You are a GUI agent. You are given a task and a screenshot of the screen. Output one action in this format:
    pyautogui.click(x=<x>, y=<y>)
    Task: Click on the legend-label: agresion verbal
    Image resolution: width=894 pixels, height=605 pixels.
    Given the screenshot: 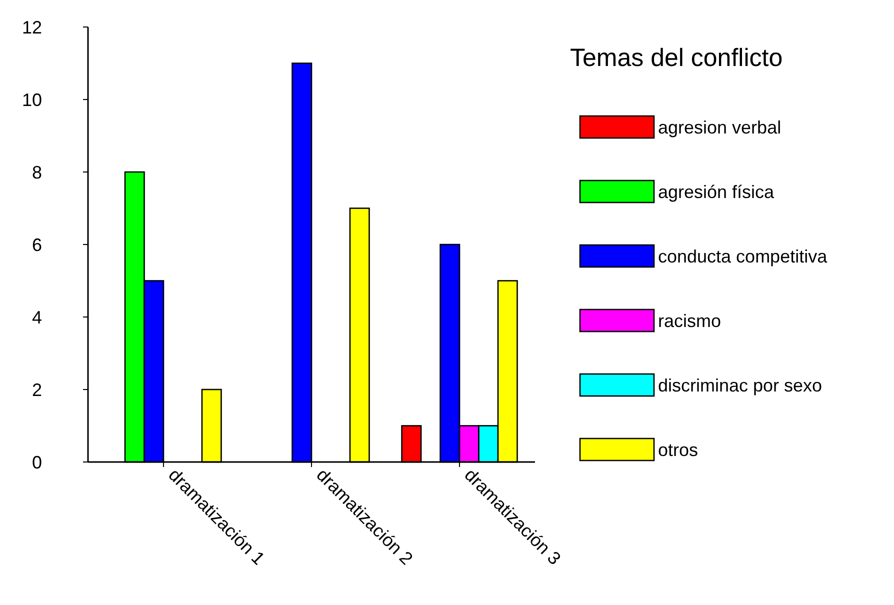 What is the action you would take?
    pyautogui.click(x=720, y=127)
    